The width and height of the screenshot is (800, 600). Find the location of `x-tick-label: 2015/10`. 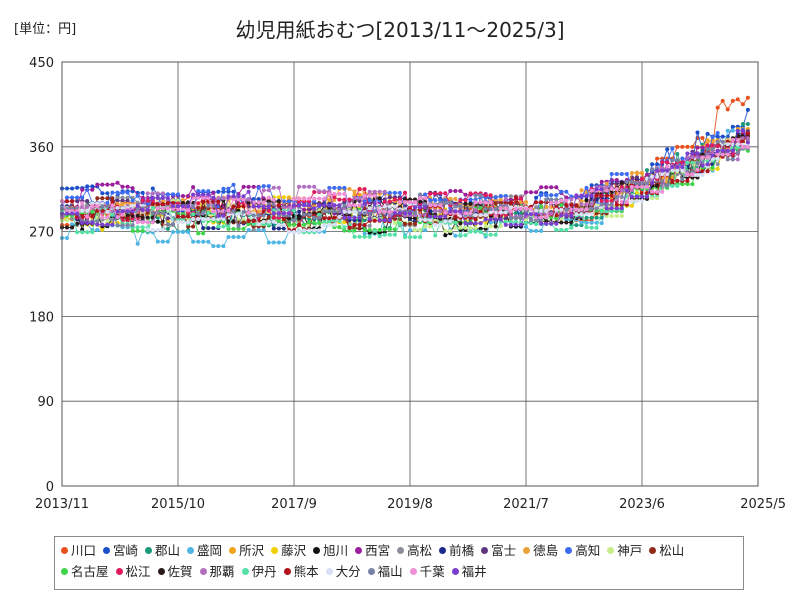

x-tick-label: 2015/10 is located at coordinates (178, 504).